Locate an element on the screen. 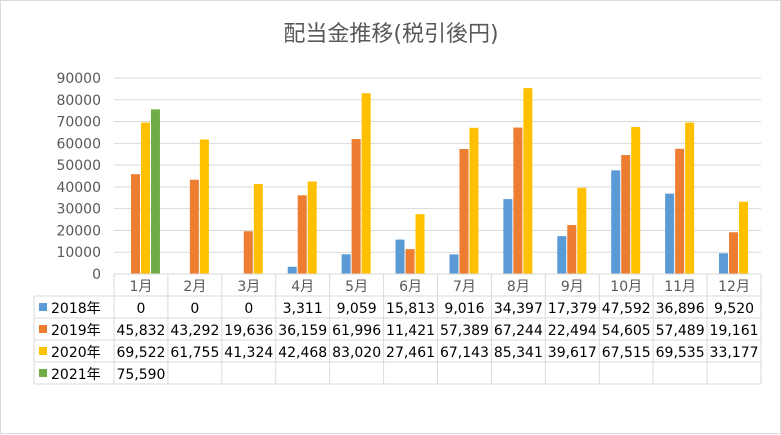 The image size is (781, 435). data-cell: 15,813 is located at coordinates (410, 309).